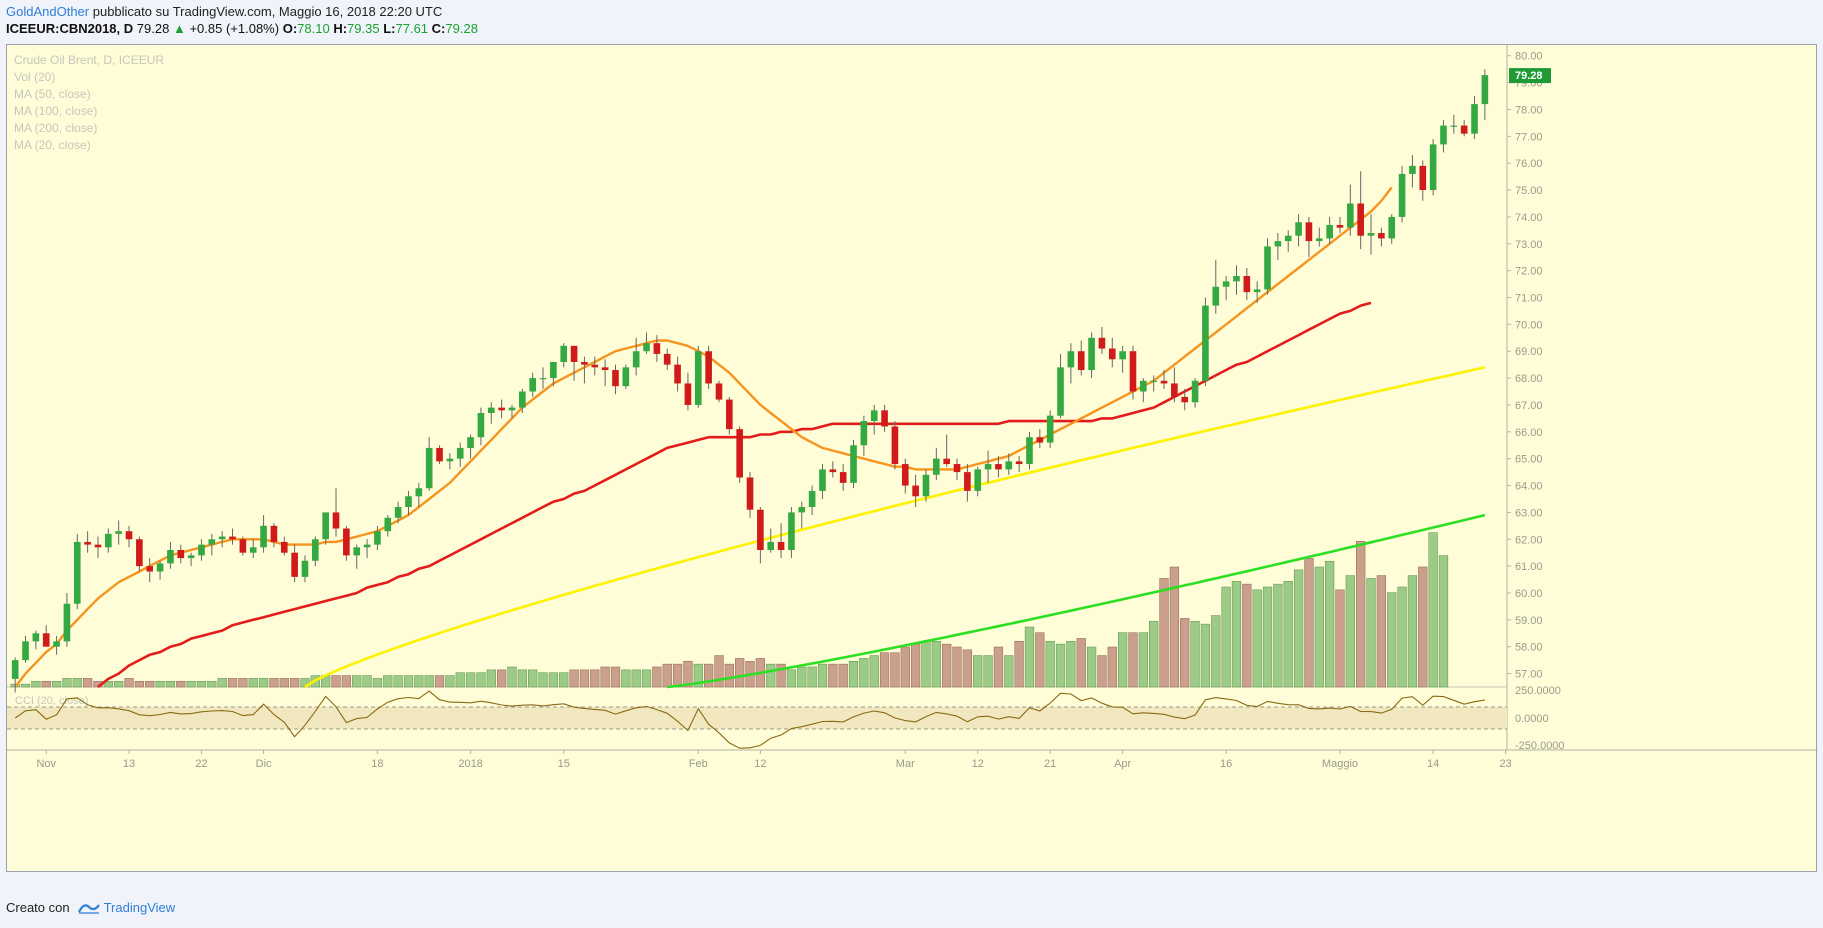  Describe the element at coordinates (1529, 76) in the screenshot. I see `last-price-tag-label: 79.28` at that location.